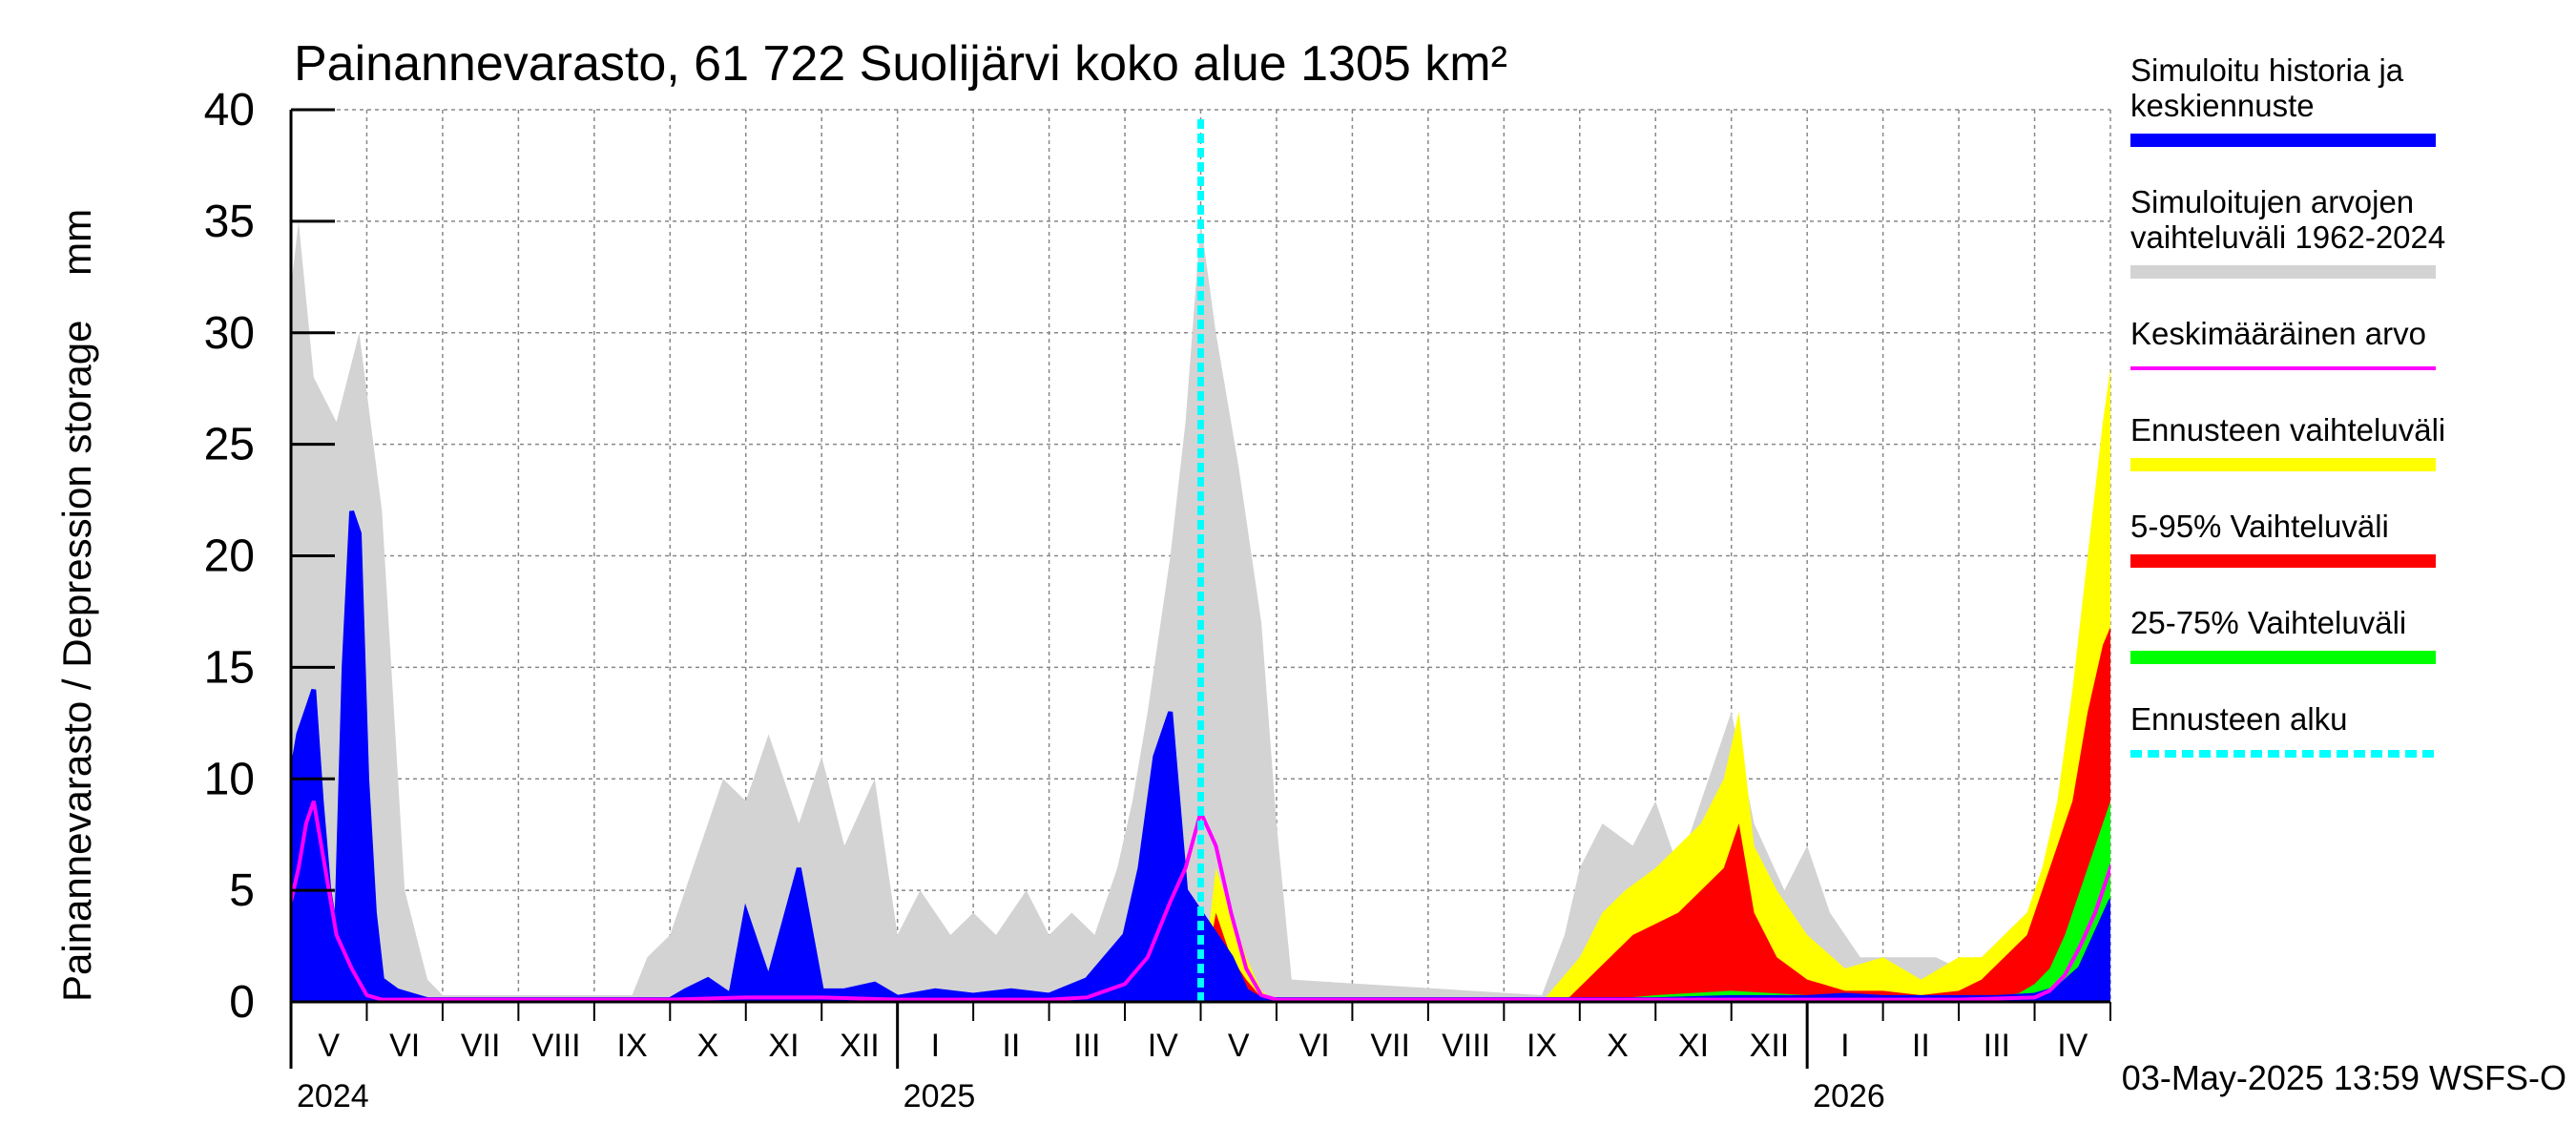 The height and width of the screenshot is (1145, 2576). Describe the element at coordinates (2268, 622) in the screenshot. I see `legend-label: 25-75% Vaihteluväli` at that location.